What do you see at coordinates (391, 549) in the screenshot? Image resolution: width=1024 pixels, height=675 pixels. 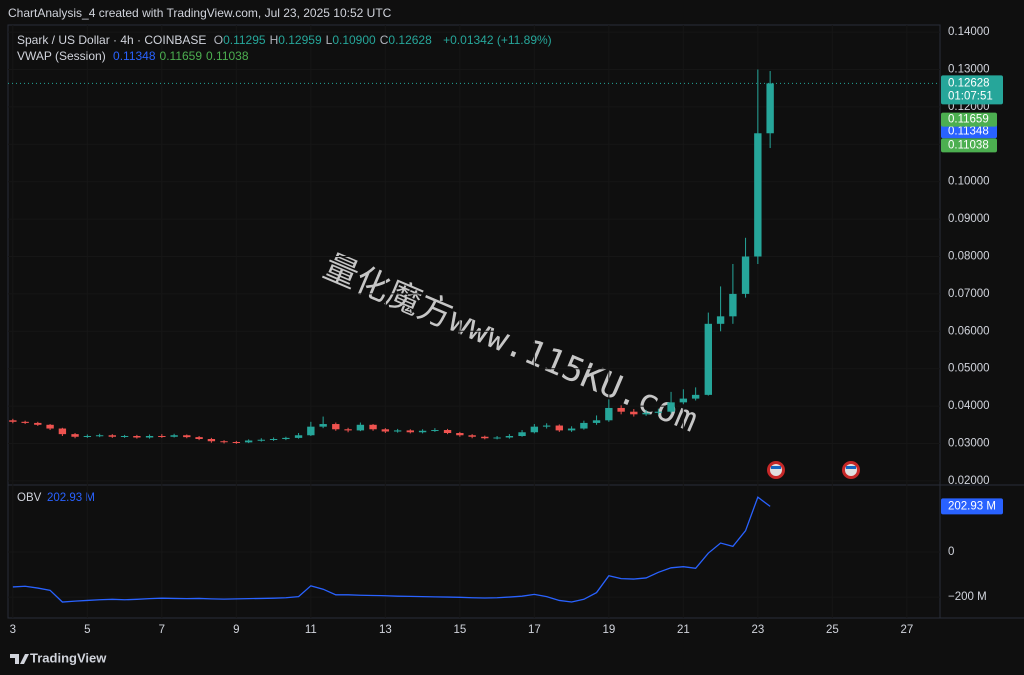 I see `obv-line` at bounding box center [391, 549].